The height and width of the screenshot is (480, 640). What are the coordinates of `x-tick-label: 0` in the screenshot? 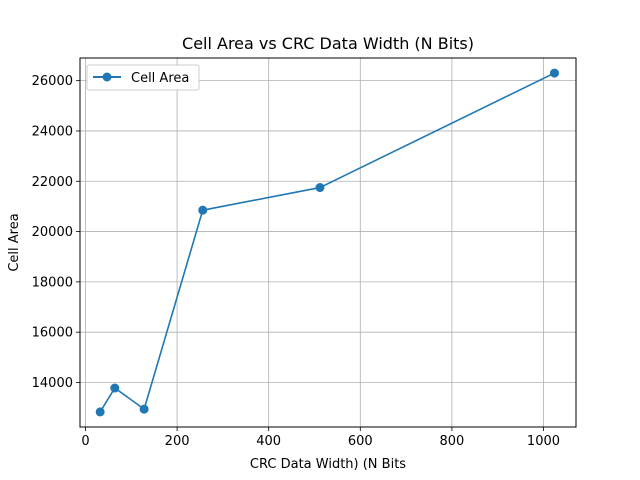 It's located at (85, 441).